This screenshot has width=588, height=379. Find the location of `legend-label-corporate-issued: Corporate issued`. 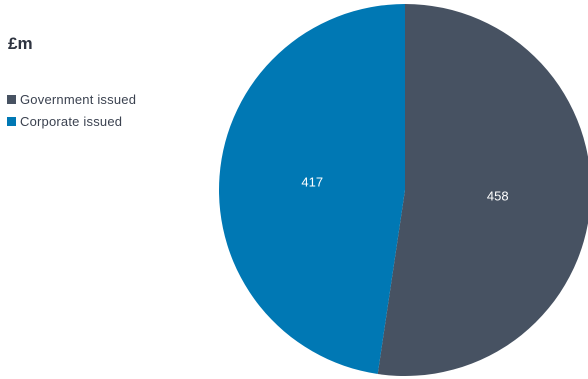

legend-label-corporate-issued: Corporate issued is located at coordinates (71, 121).